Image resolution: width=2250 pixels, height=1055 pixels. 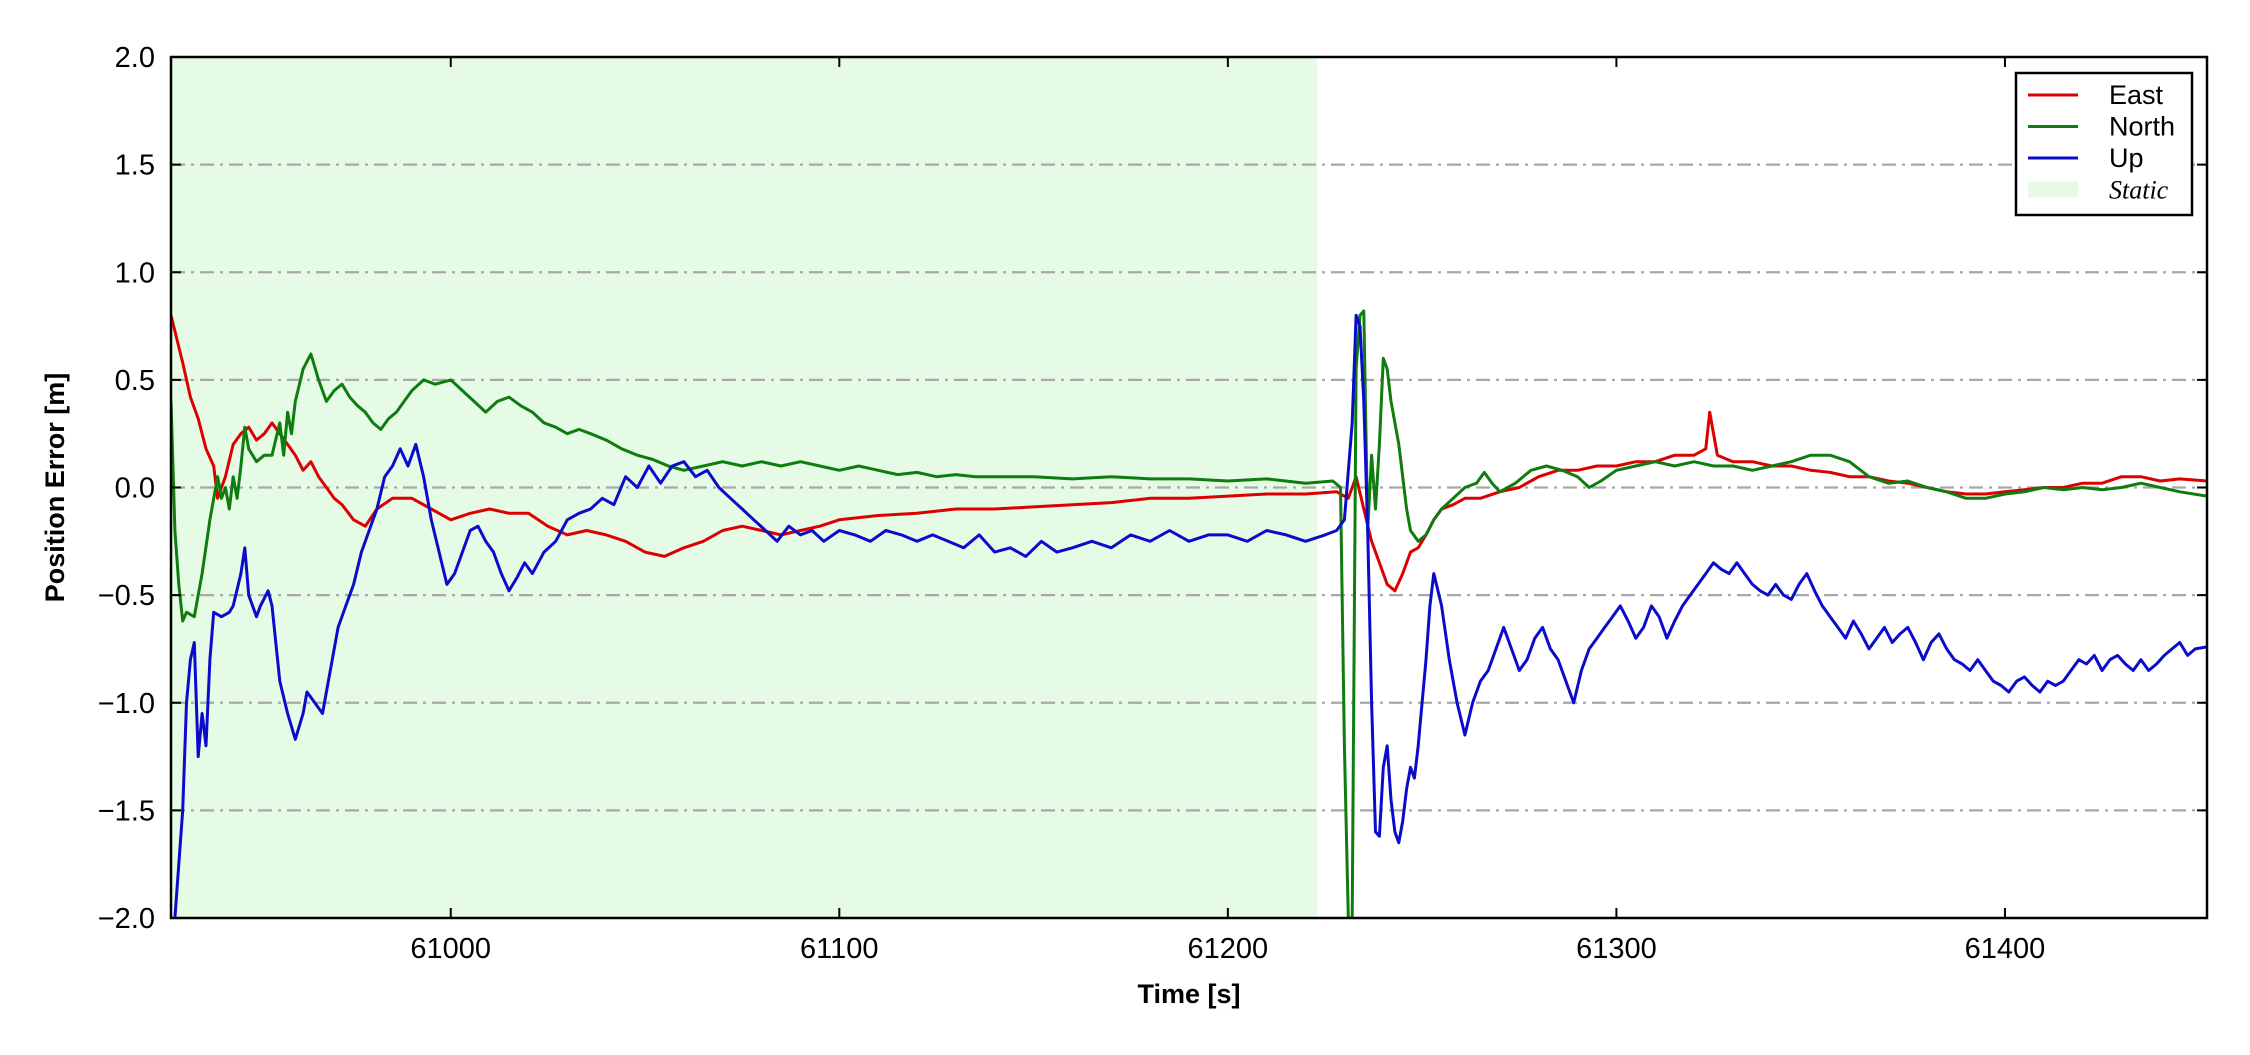 What do you see at coordinates (2126, 158) in the screenshot?
I see `legend-label-up: Up` at bounding box center [2126, 158].